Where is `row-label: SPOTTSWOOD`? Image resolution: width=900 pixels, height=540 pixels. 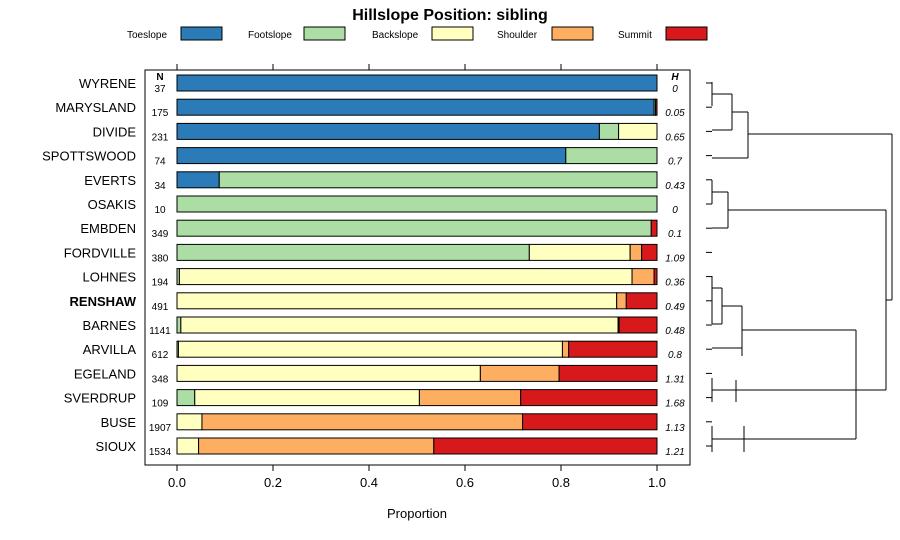 row-label: SPOTTSWOOD is located at coordinates (89, 156).